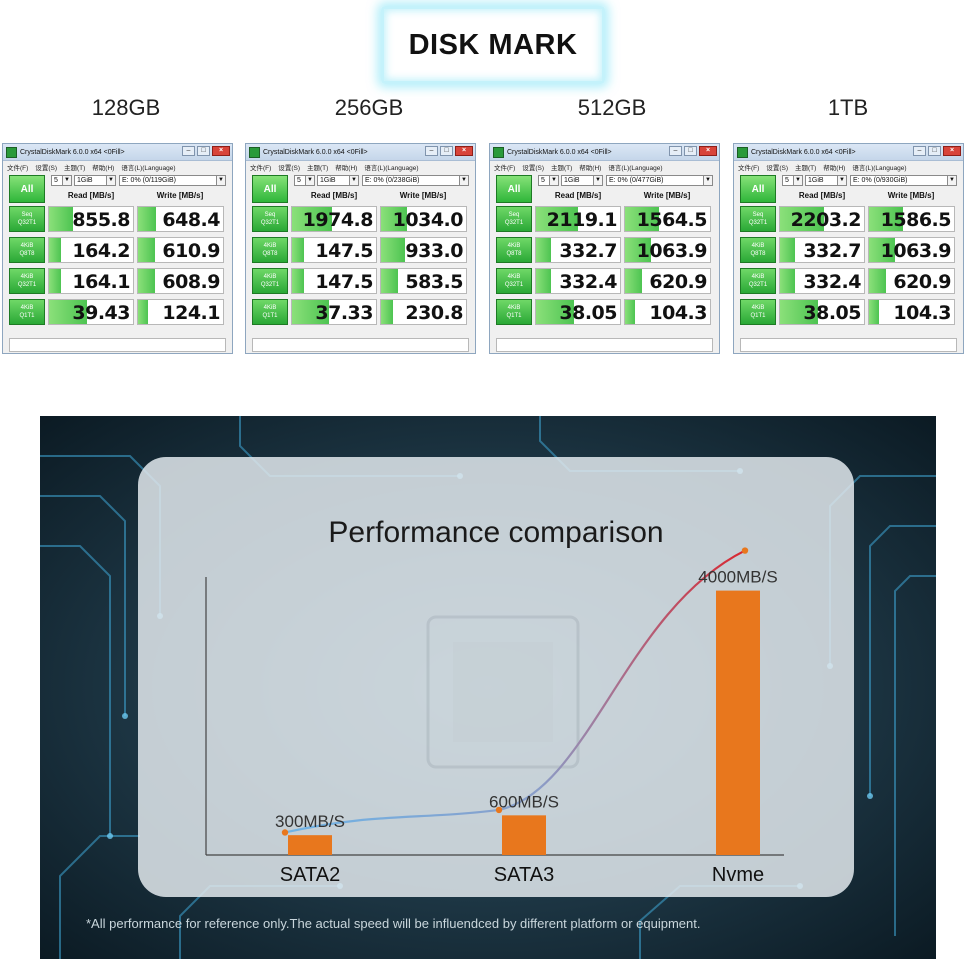 The image size is (967, 959). I want to click on capacity-label: 512GB, so click(612, 107).